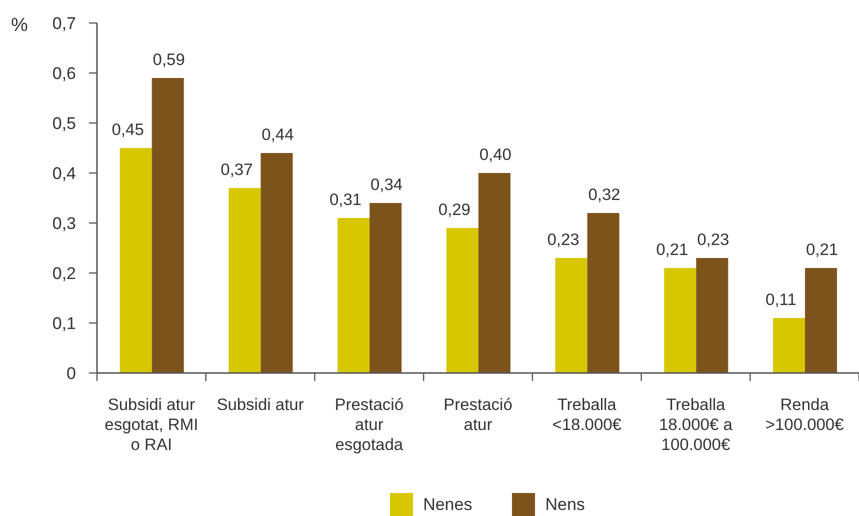  I want to click on data-label: 0,34, so click(386, 185).